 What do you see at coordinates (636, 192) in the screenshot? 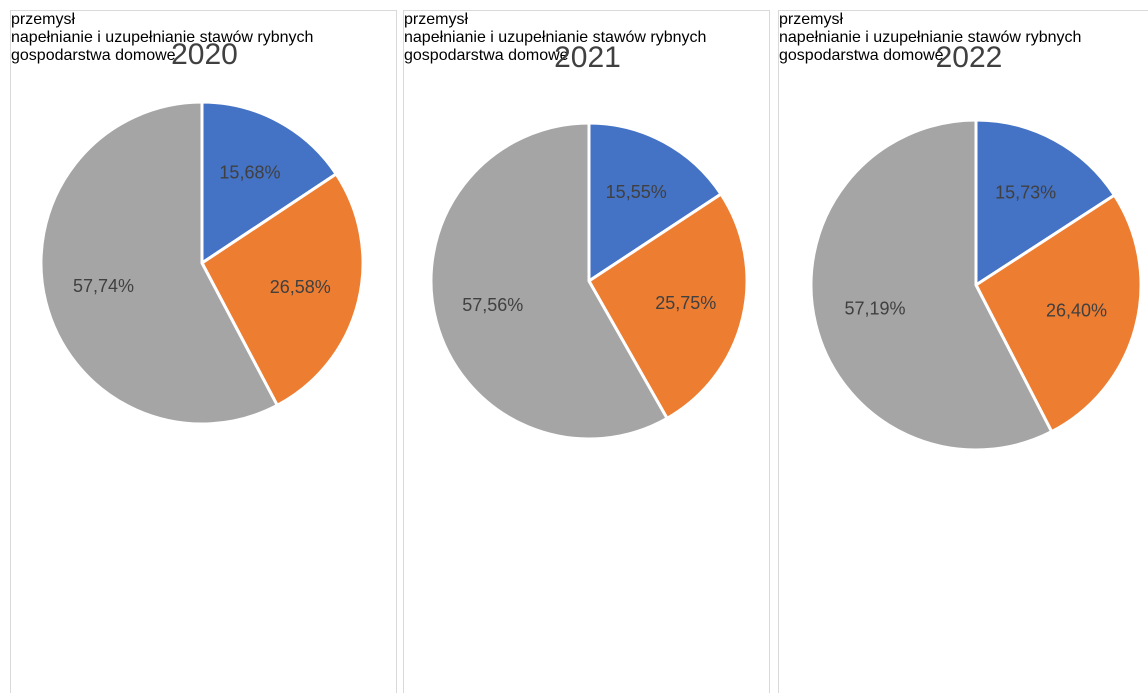
I see `data-label: 15,55%` at bounding box center [636, 192].